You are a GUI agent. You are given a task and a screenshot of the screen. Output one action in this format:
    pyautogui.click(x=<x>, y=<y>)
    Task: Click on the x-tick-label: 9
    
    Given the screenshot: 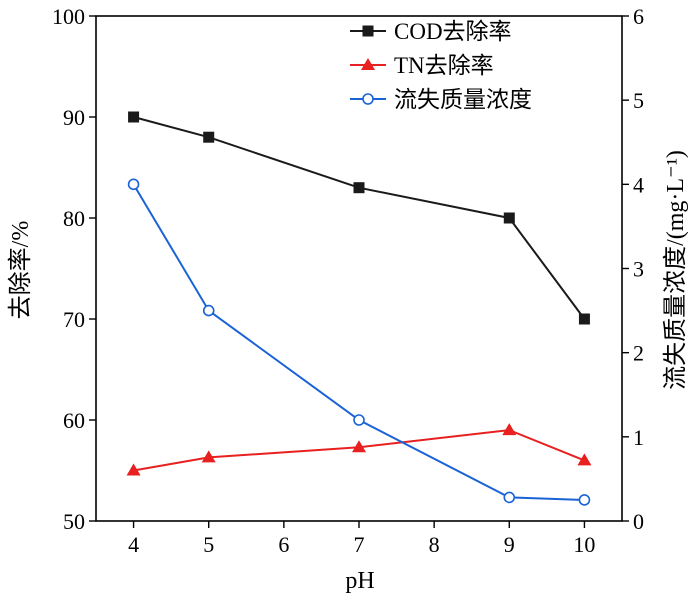 What is the action you would take?
    pyautogui.click(x=509, y=544)
    